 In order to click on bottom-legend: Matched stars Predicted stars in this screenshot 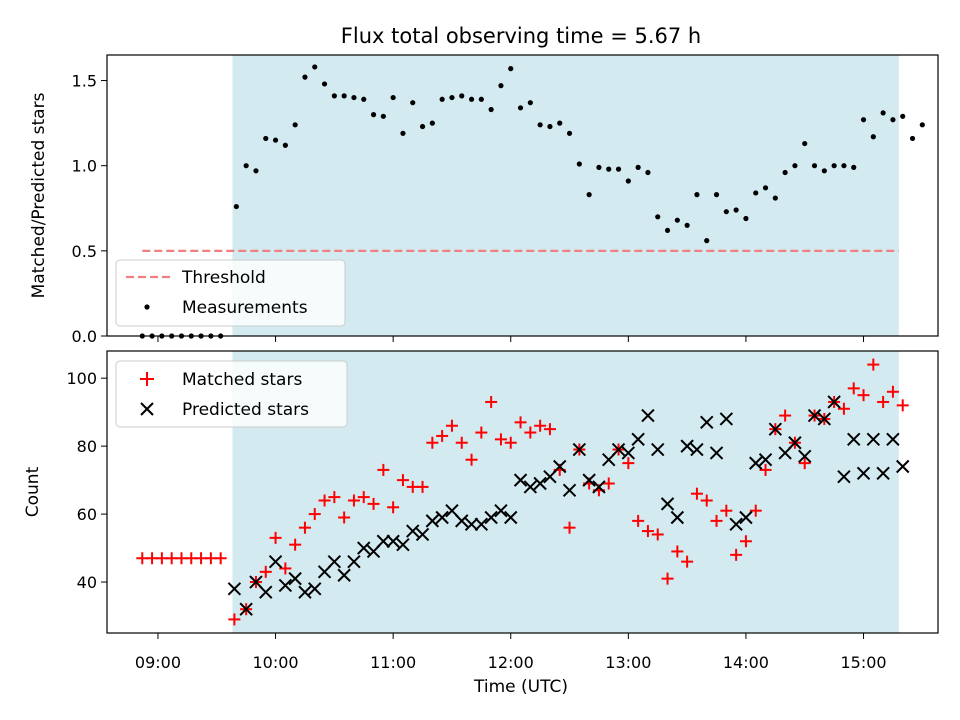, I will do `click(231, 394)`.